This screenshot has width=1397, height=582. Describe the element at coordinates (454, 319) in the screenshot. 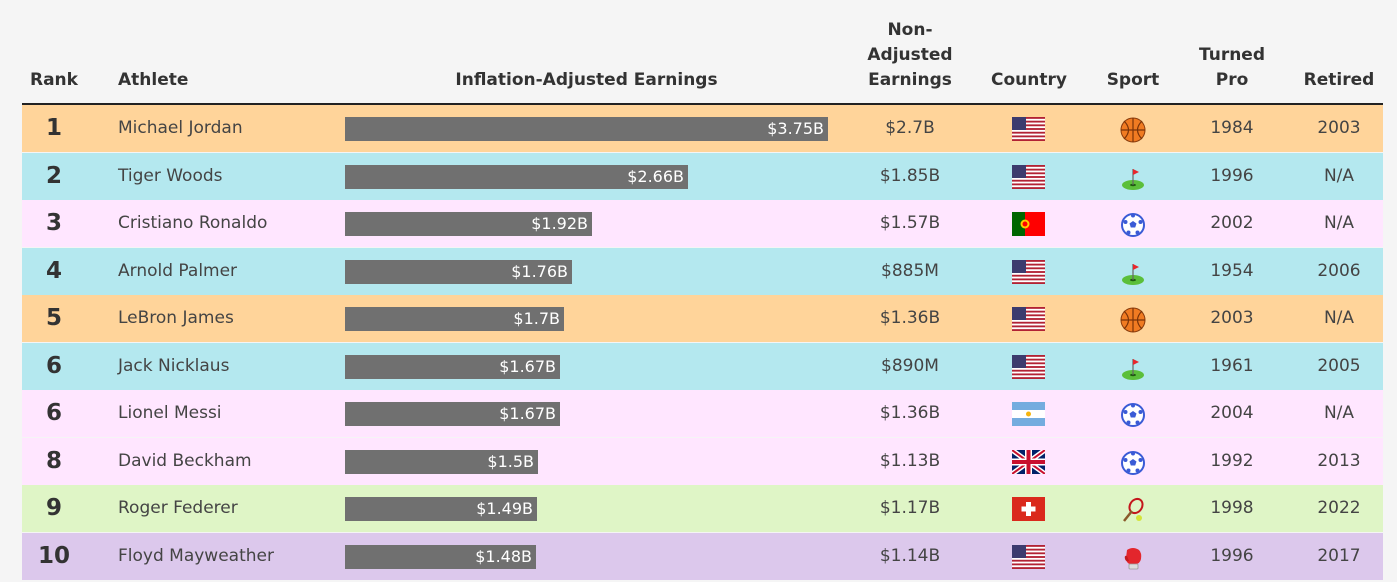

I see `earnings-bar: $1.7B` at that location.